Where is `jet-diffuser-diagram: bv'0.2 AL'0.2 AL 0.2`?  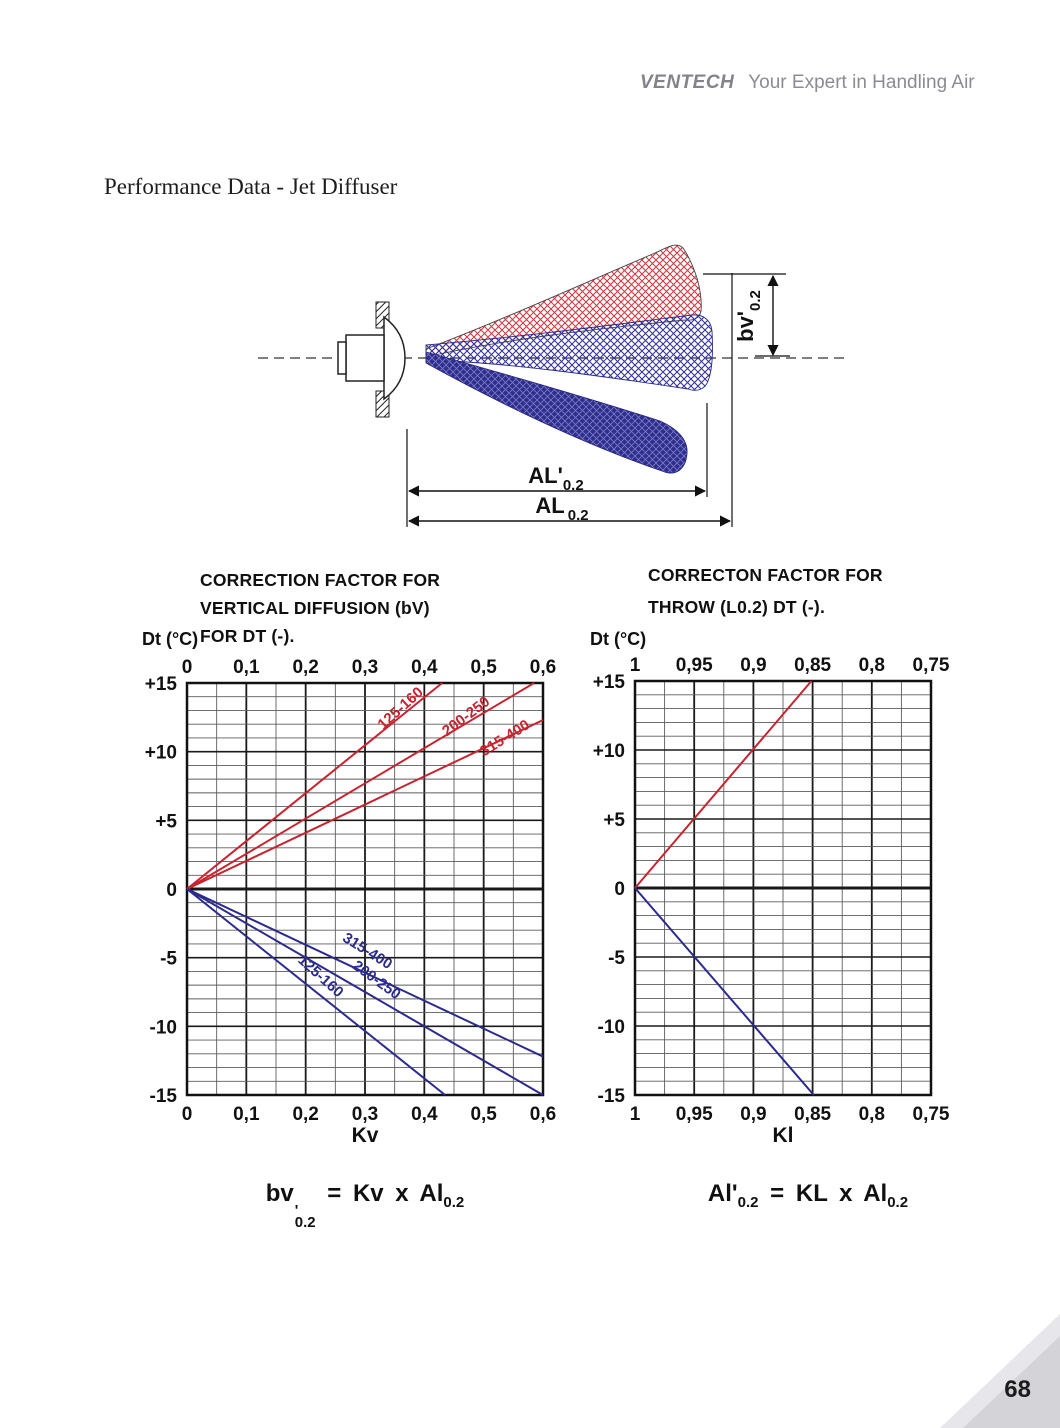 jet-diffuser-diagram: bv'0.2 AL'0.2 AL 0.2 is located at coordinates (552, 385).